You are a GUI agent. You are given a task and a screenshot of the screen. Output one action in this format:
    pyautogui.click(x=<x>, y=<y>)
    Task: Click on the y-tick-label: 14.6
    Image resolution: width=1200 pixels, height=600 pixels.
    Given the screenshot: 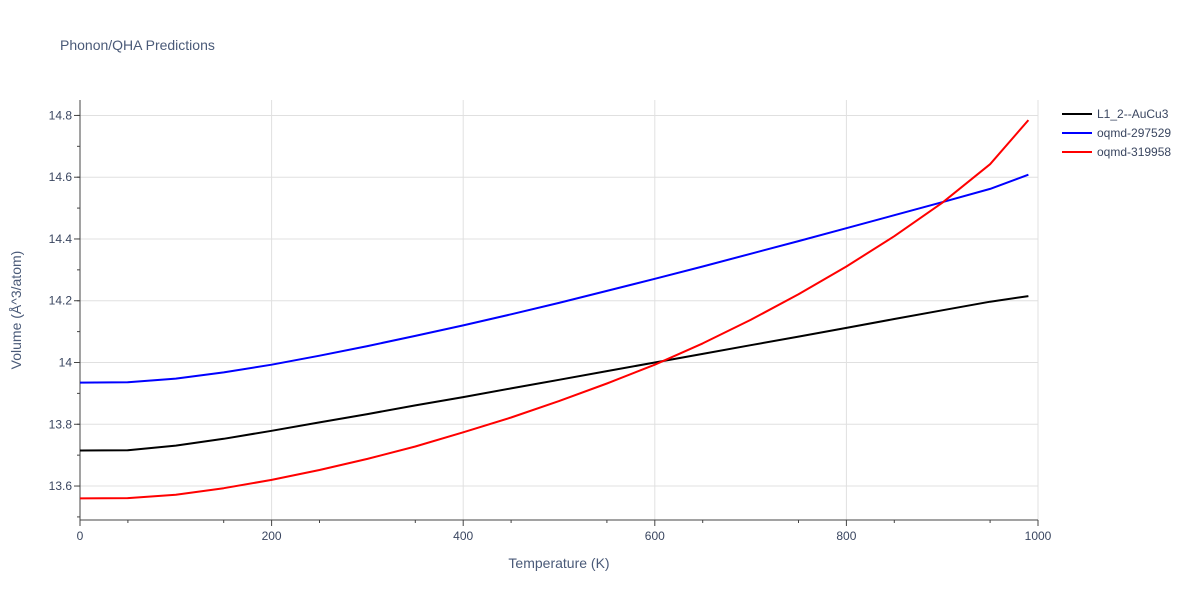 What is the action you would take?
    pyautogui.click(x=61, y=177)
    